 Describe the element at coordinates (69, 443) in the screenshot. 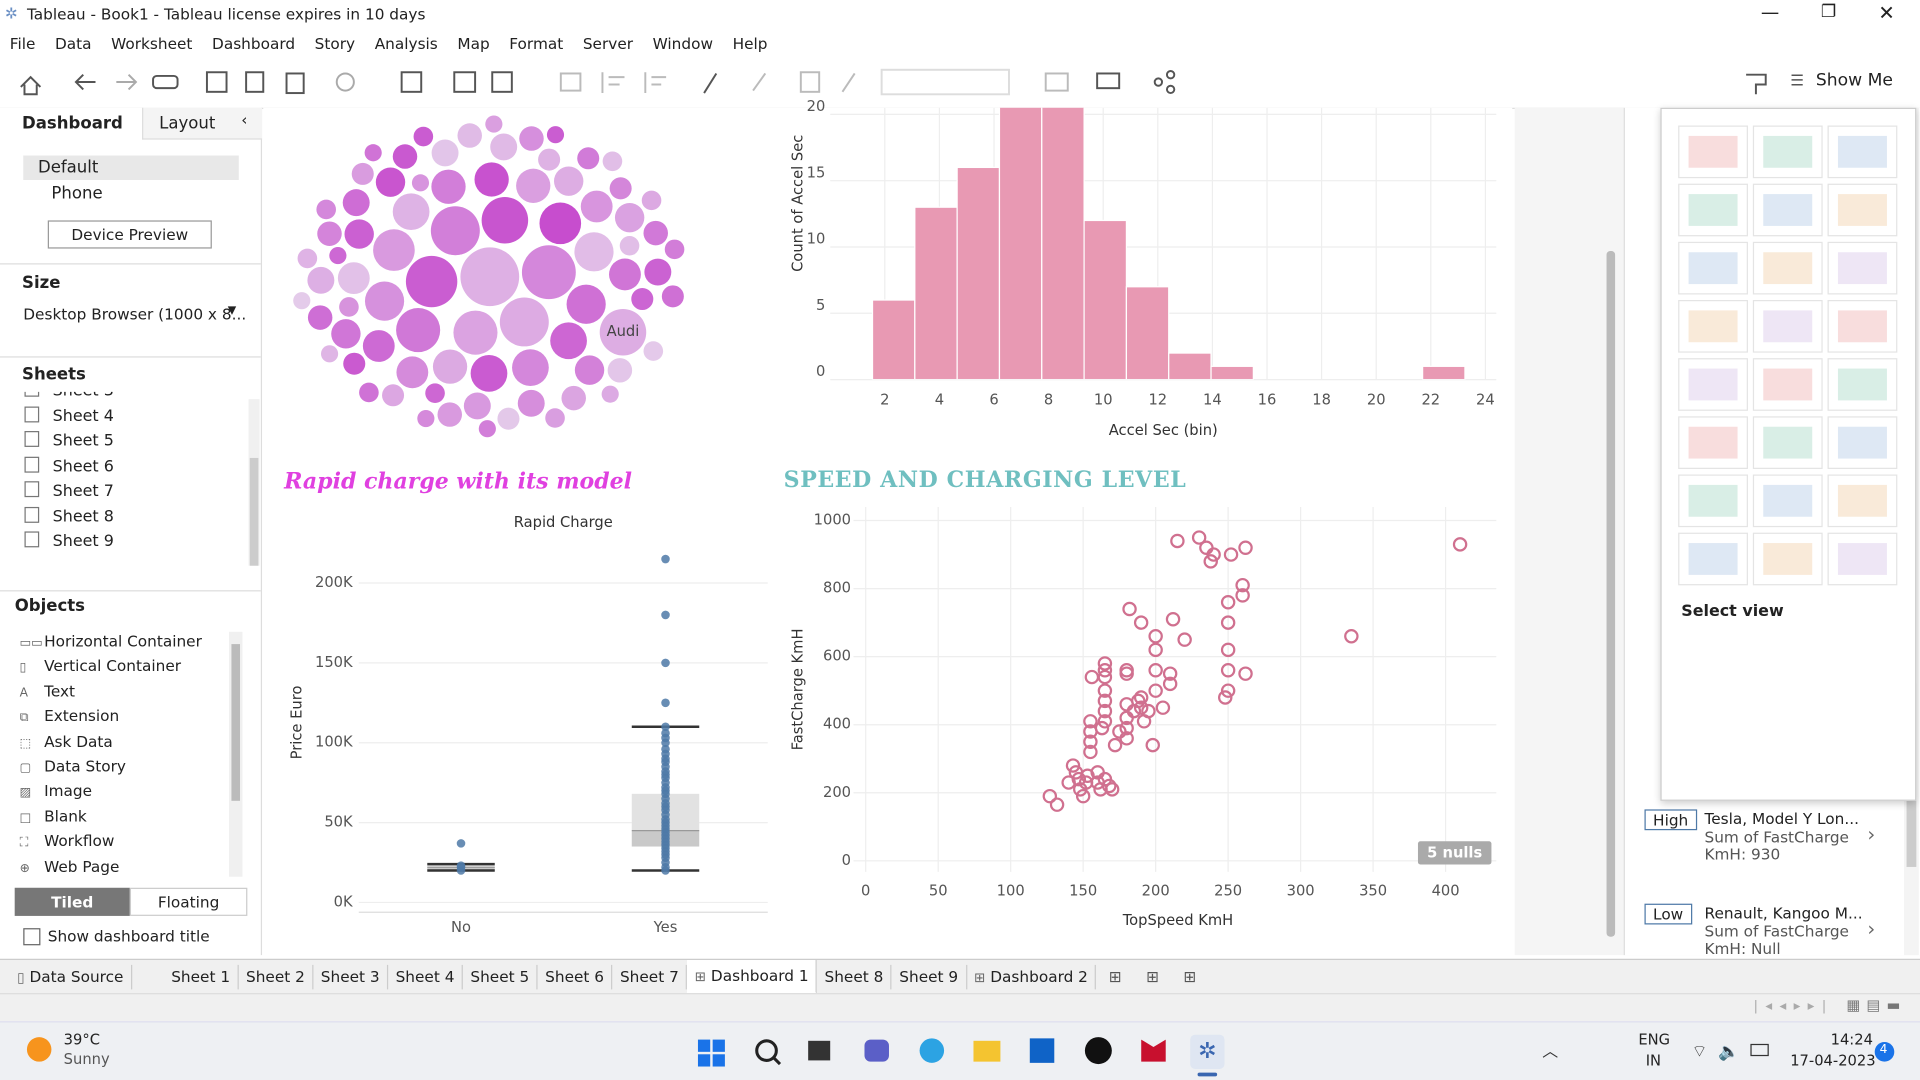

I see `sheet-item: Sheet 5` at that location.